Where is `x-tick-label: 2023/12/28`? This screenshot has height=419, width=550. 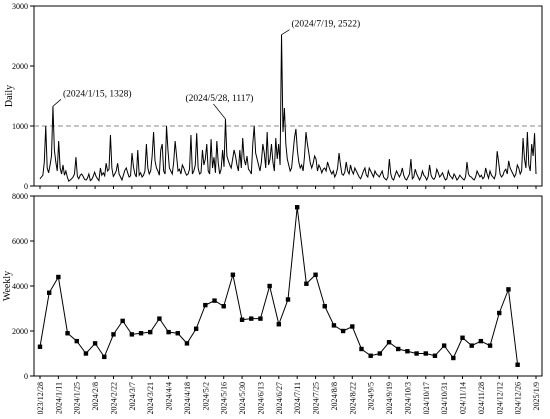 x-tick-label: 2023/12/28 is located at coordinates (40, 398).